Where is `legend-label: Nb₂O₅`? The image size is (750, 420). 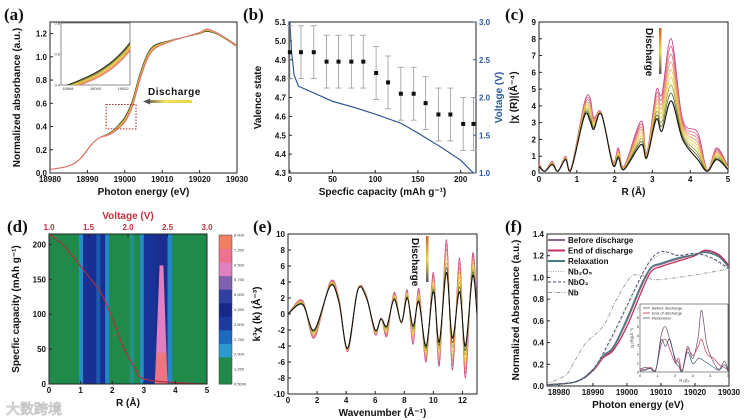
legend-label: Nb₂O₅ is located at coordinates (580, 272).